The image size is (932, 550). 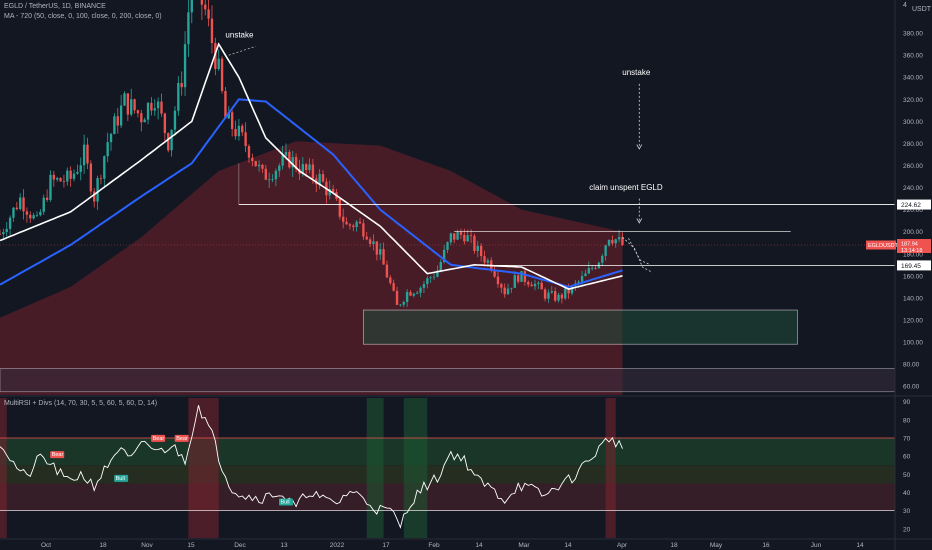 I want to click on date-tick-label: 14, so click(x=479, y=545).